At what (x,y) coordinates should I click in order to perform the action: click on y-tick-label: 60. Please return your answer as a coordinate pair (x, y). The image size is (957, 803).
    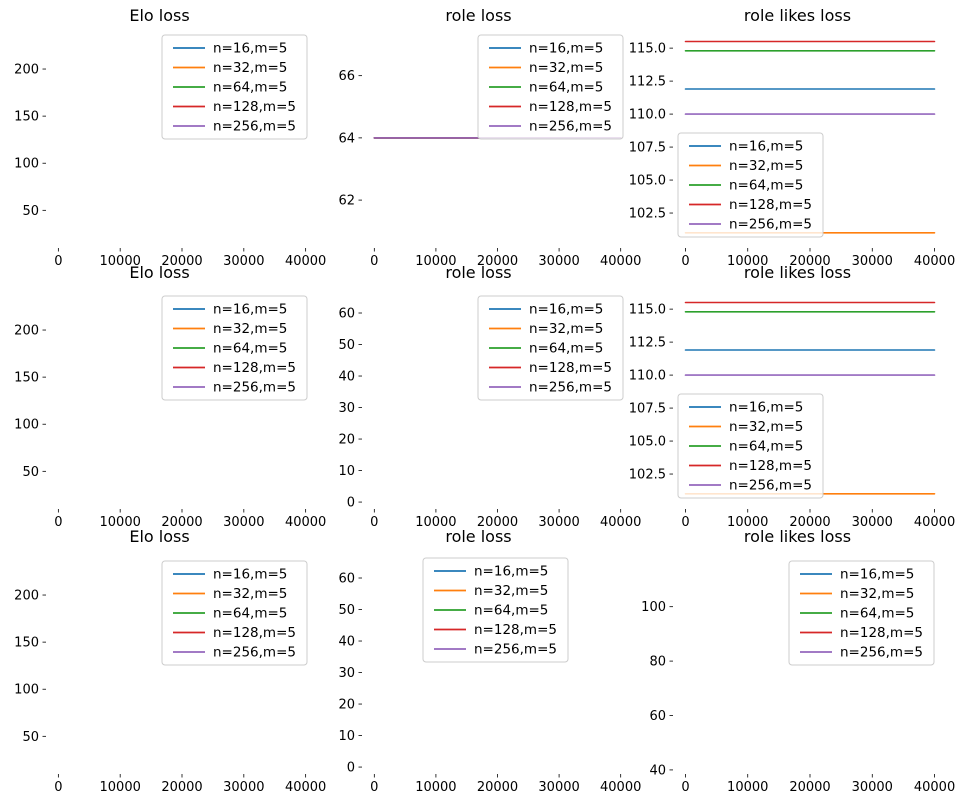
    Looking at the image, I should click on (346, 579).